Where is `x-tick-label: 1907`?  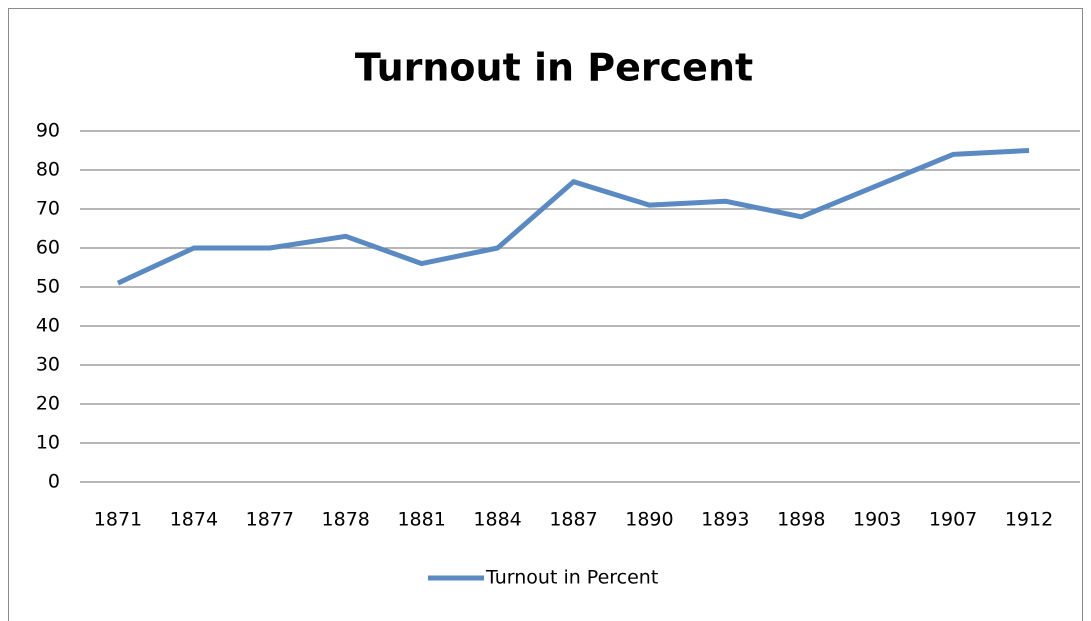 x-tick-label: 1907 is located at coordinates (953, 520).